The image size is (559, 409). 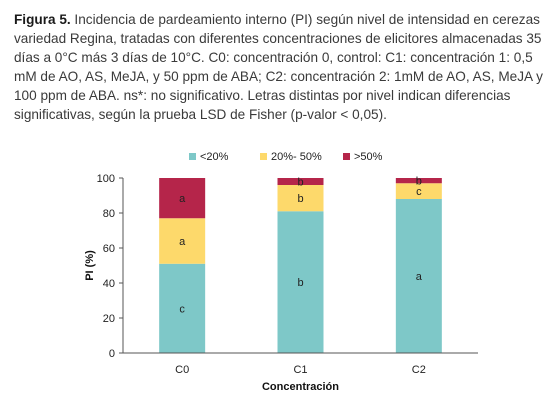 What do you see at coordinates (182, 370) in the screenshot?
I see `x-tick-label: C0` at bounding box center [182, 370].